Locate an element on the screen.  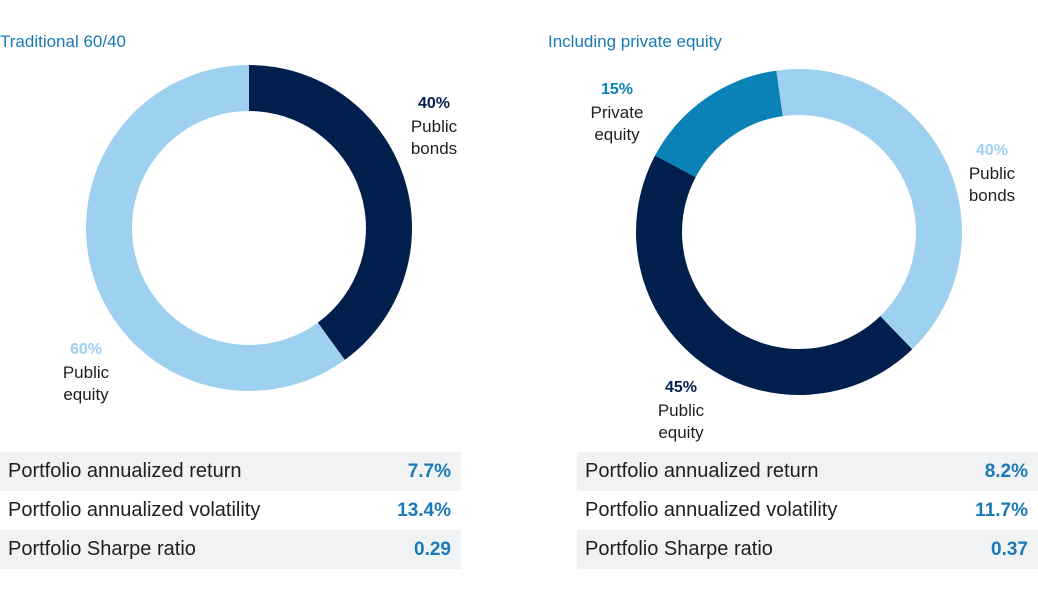
stats-row-return: Portfolio annualized return 8.2% is located at coordinates (807, 471).